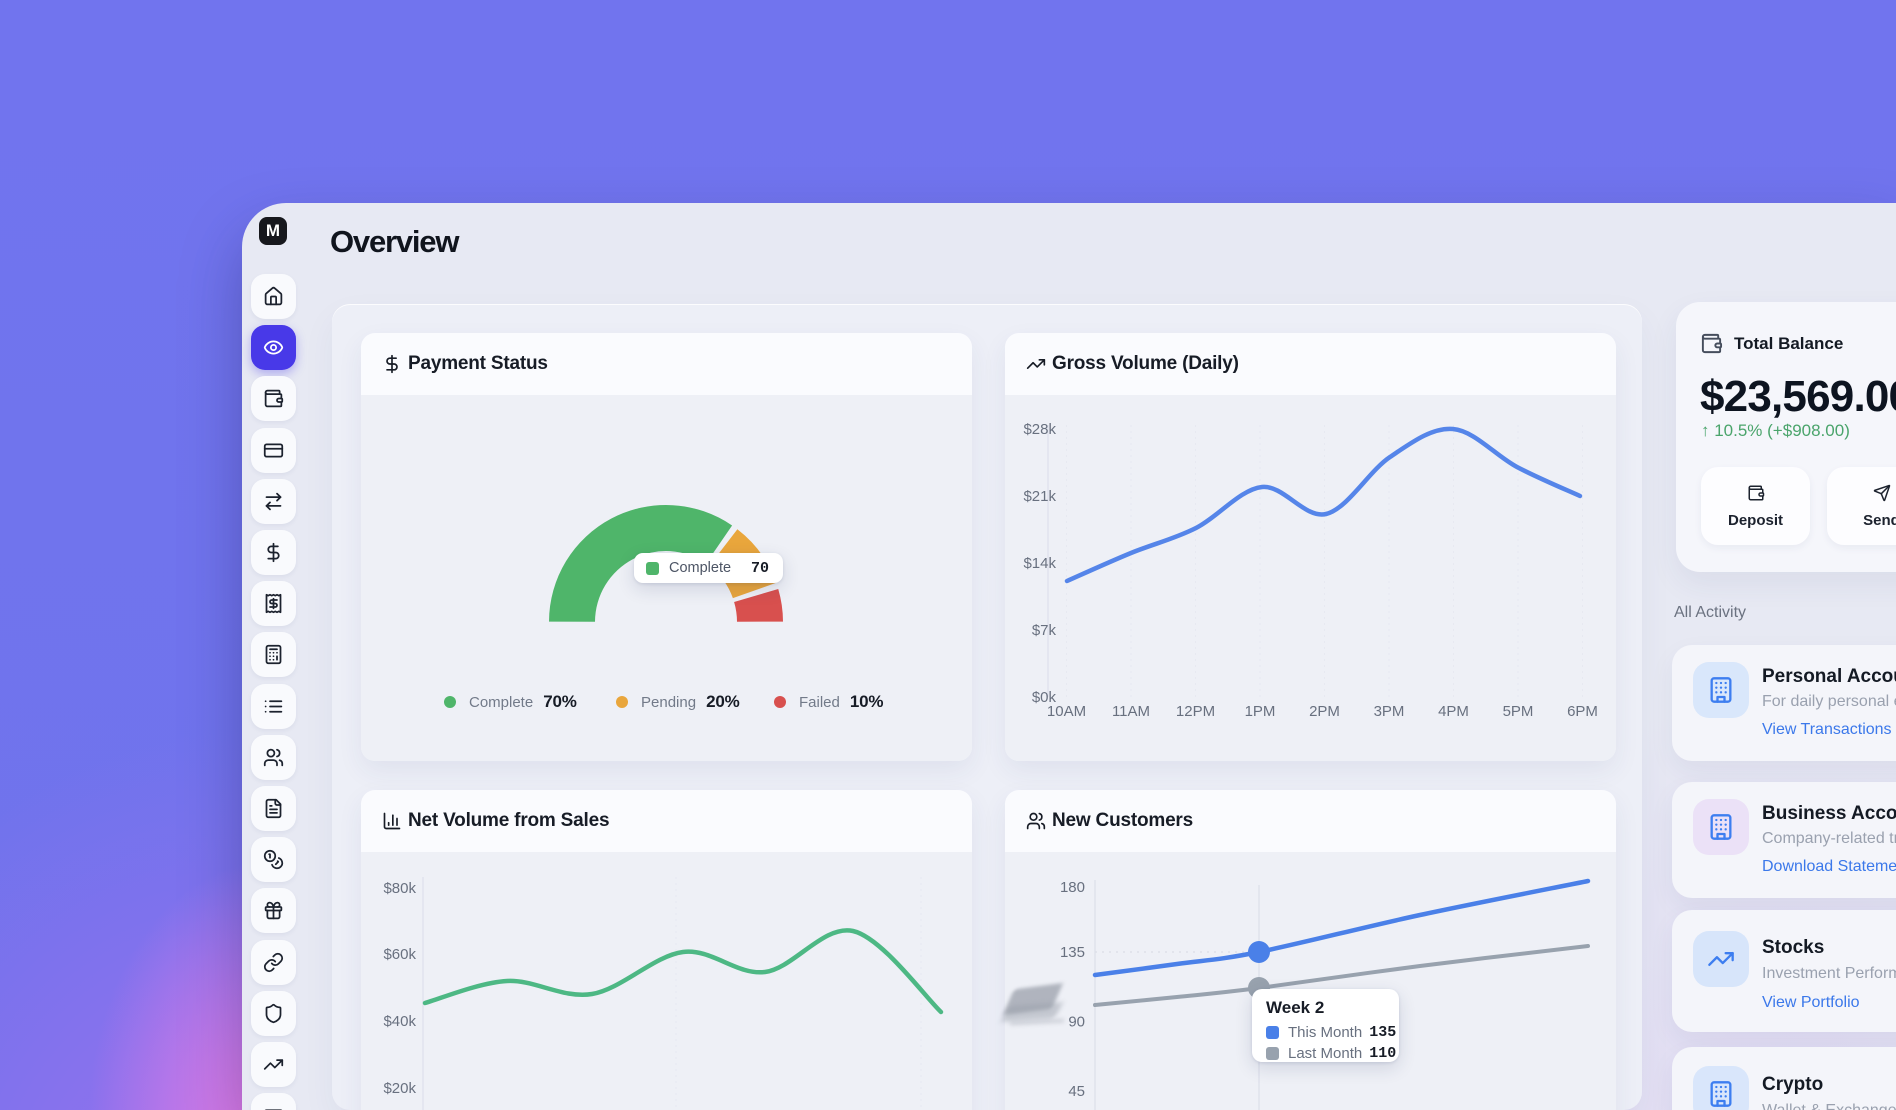 The image size is (1896, 1110). Describe the element at coordinates (1131, 711) in the screenshot. I see `svg-text: 11AM` at that location.